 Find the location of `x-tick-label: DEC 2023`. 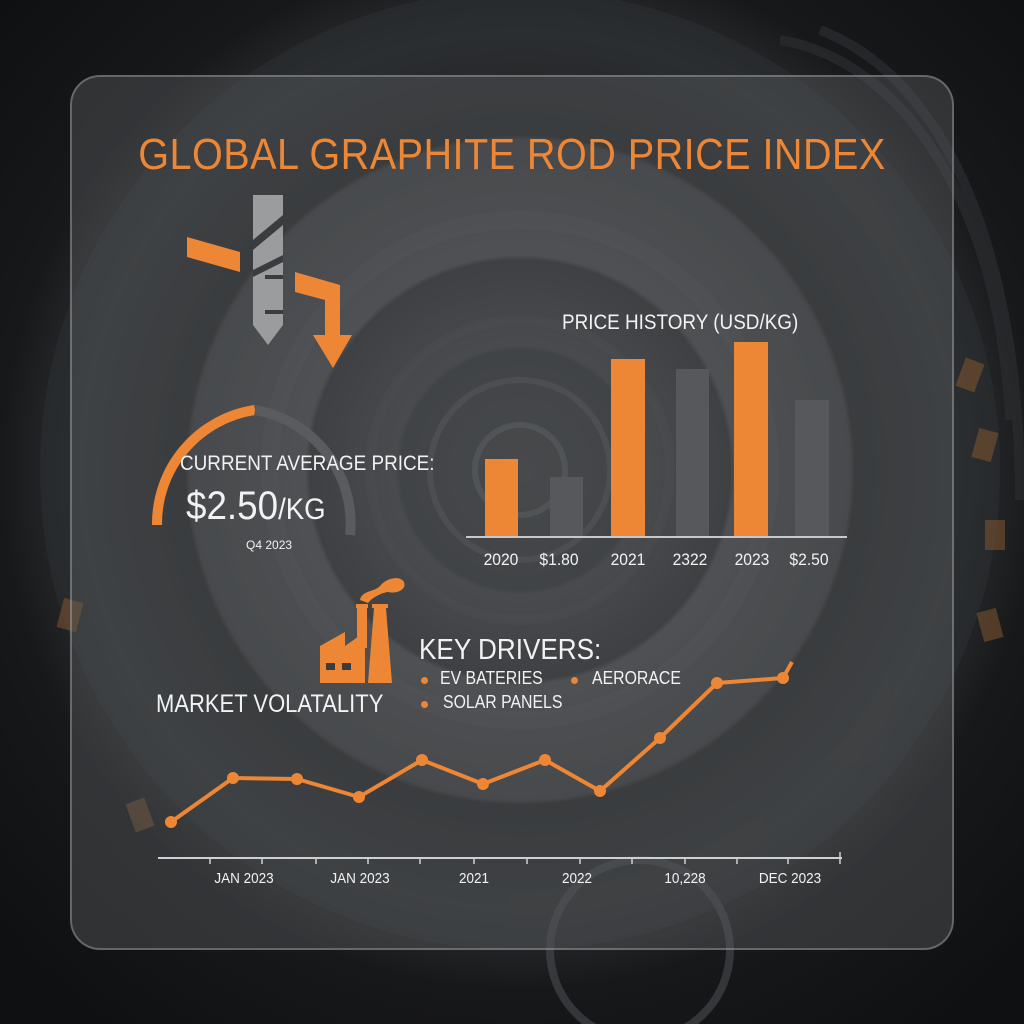

x-tick-label: DEC 2023 is located at coordinates (790, 878).